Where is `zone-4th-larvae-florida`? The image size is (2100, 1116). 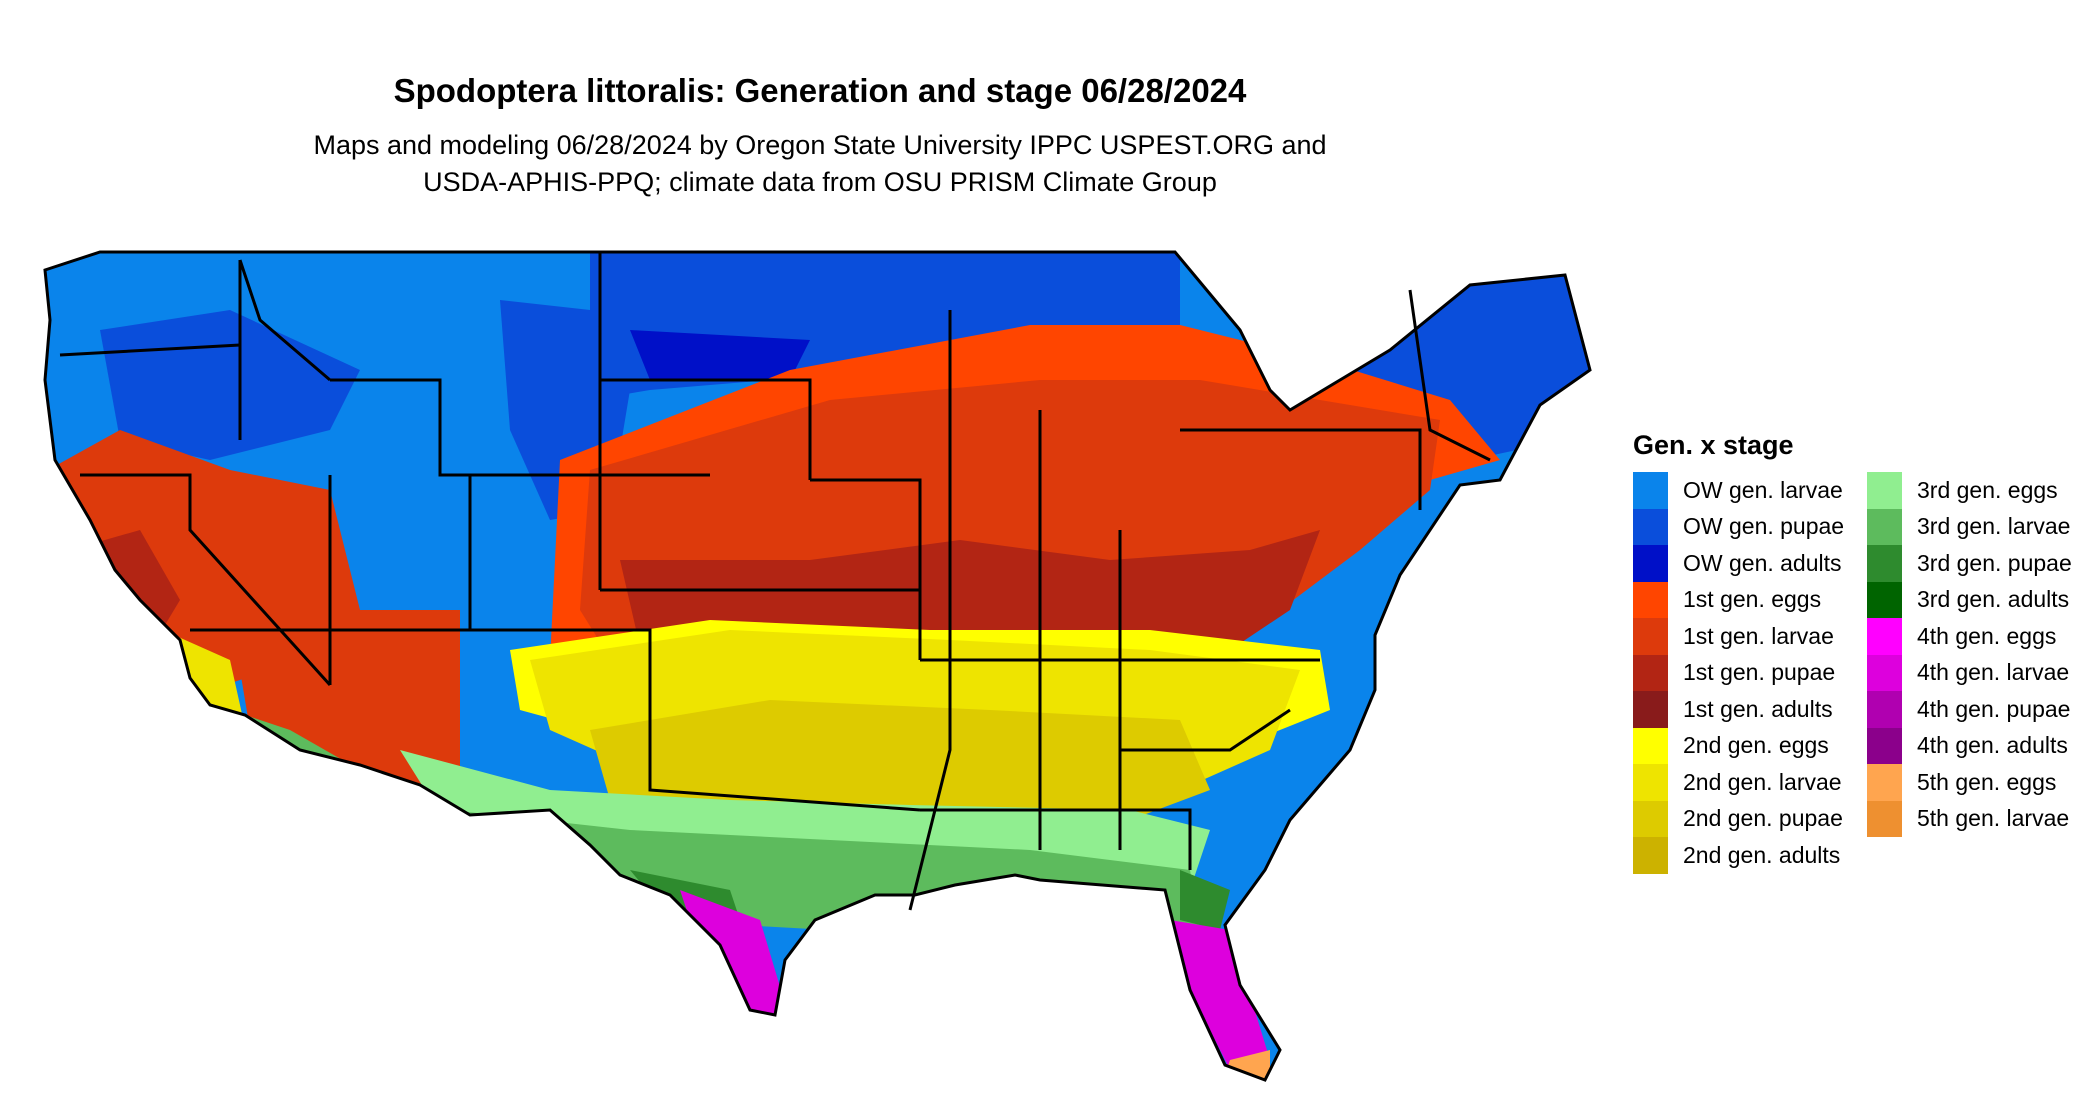
zone-4th-larvae-florida is located at coordinates (1220, 995).